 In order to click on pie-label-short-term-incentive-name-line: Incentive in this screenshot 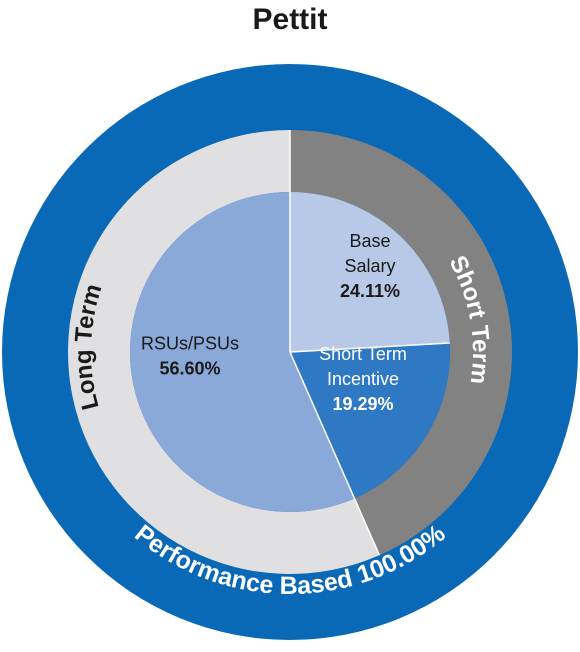, I will do `click(363, 379)`.